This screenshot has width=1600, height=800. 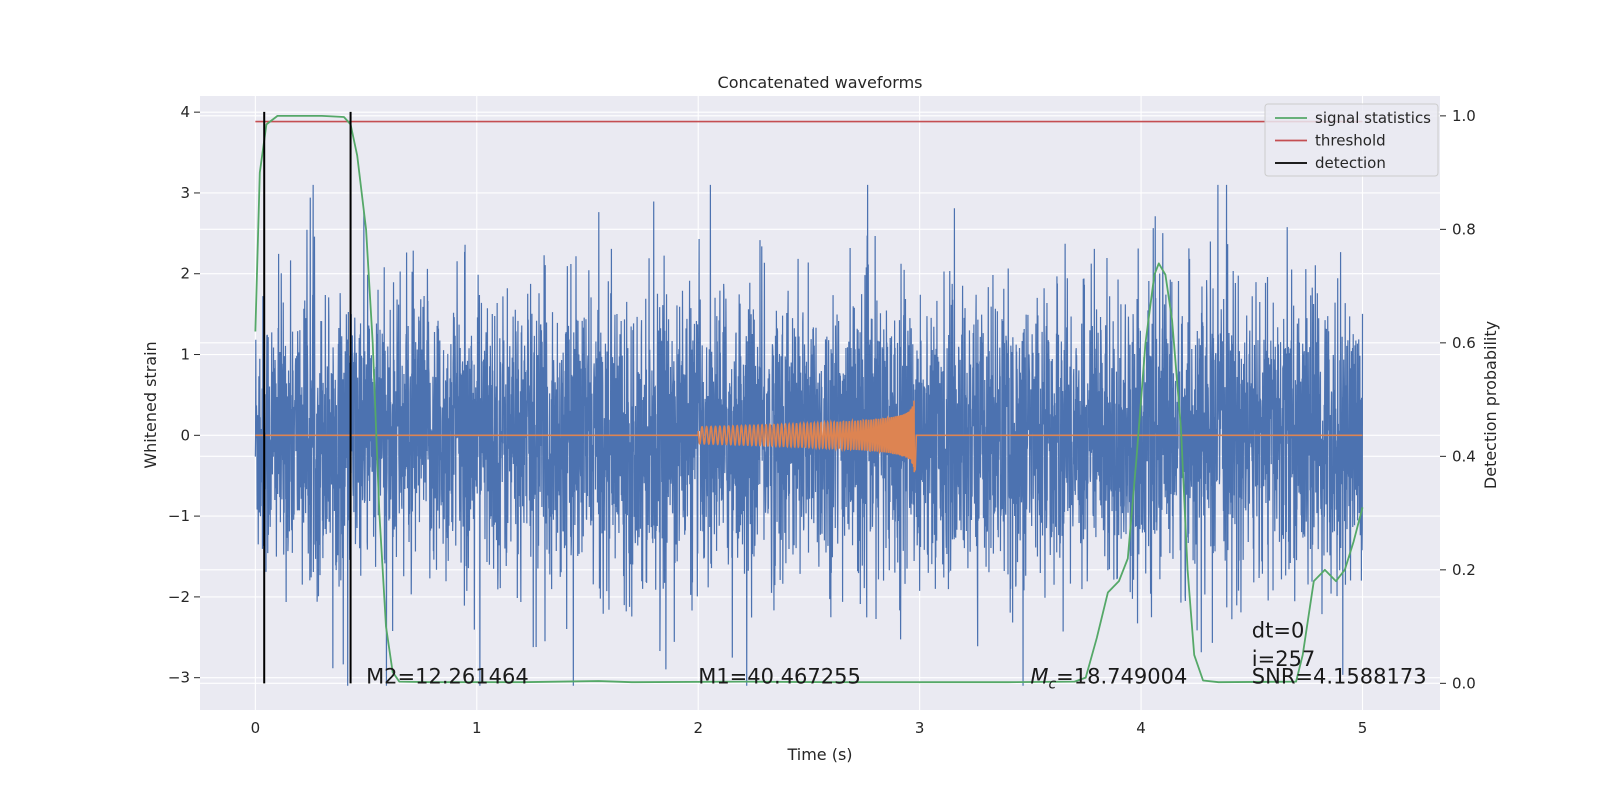 I want to click on x-tick-label: 1, so click(x=477, y=728).